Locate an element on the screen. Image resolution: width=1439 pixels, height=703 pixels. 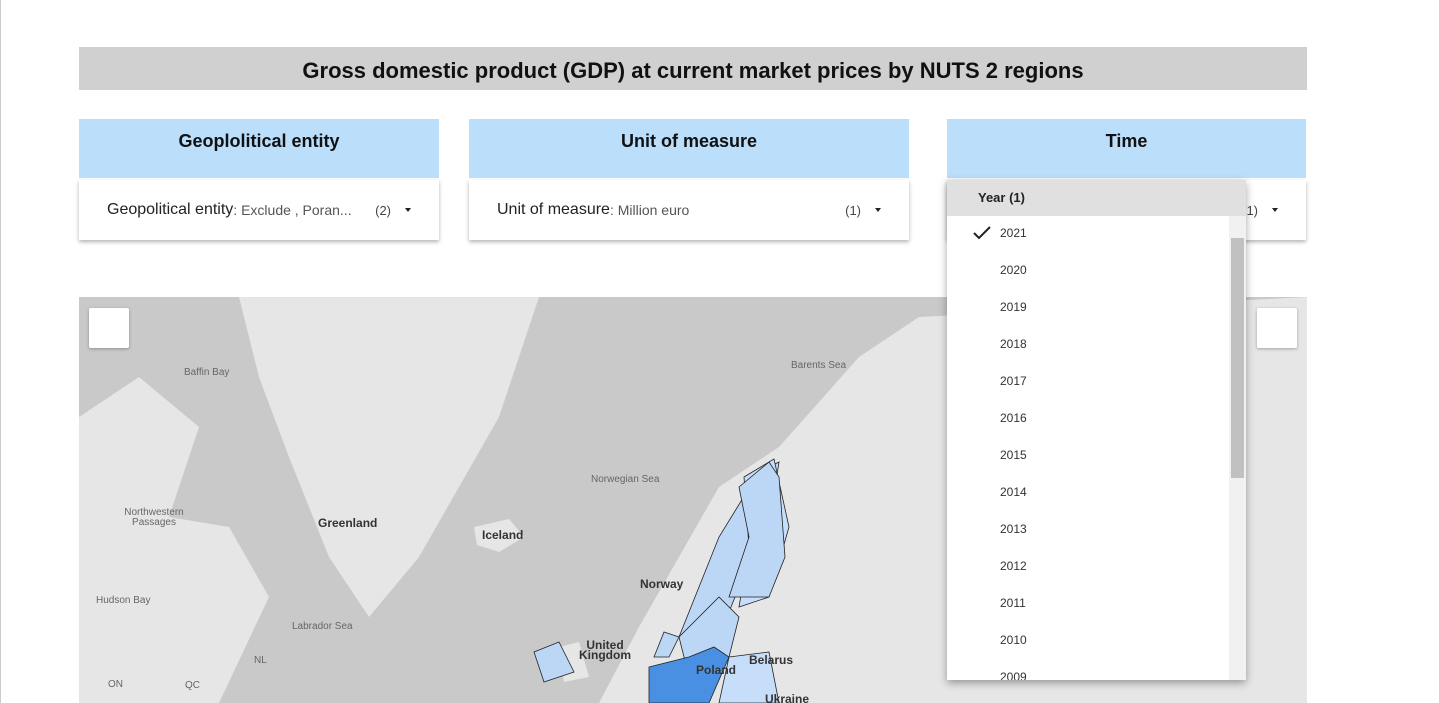
filter-control: Unit of measure: Million euro (1) is located at coordinates (689, 210).